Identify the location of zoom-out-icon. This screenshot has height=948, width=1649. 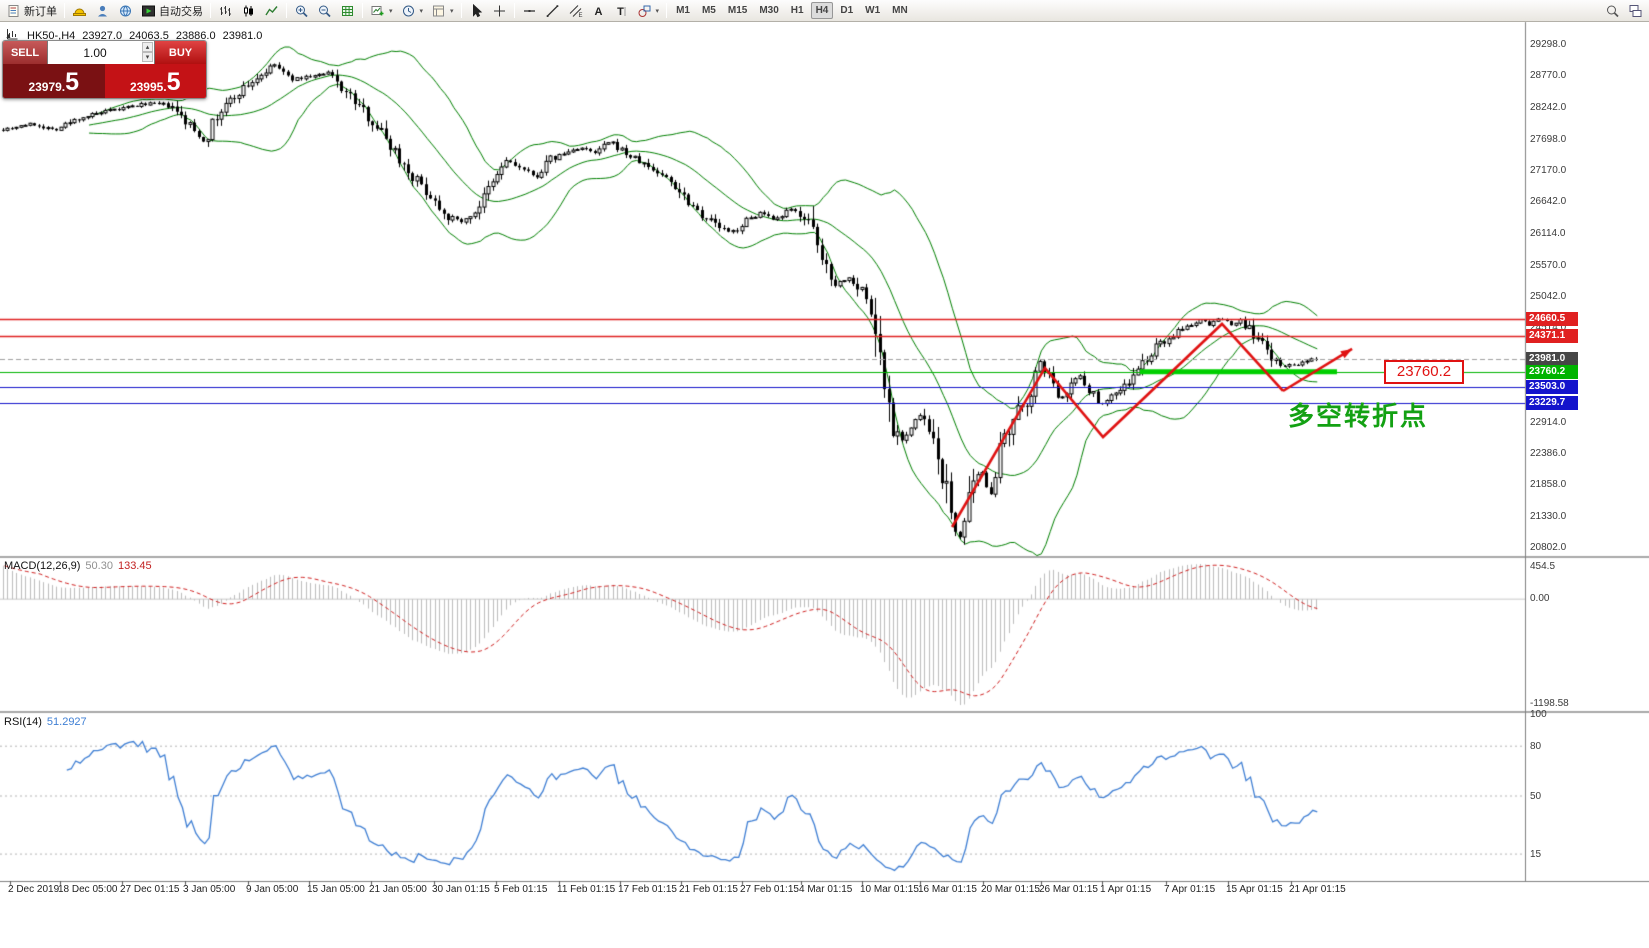
(325, 11).